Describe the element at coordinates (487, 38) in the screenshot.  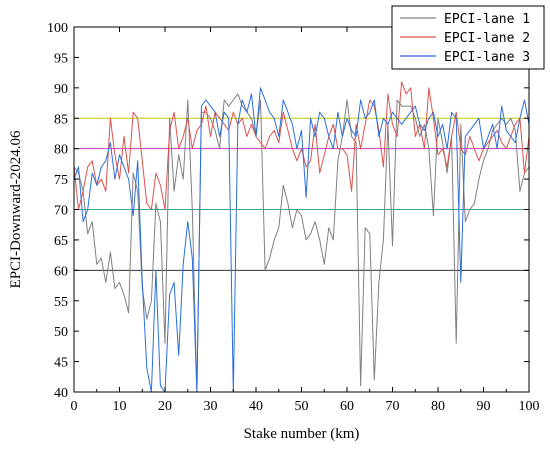
I see `legend-label-2: EPCI-lane 2` at that location.